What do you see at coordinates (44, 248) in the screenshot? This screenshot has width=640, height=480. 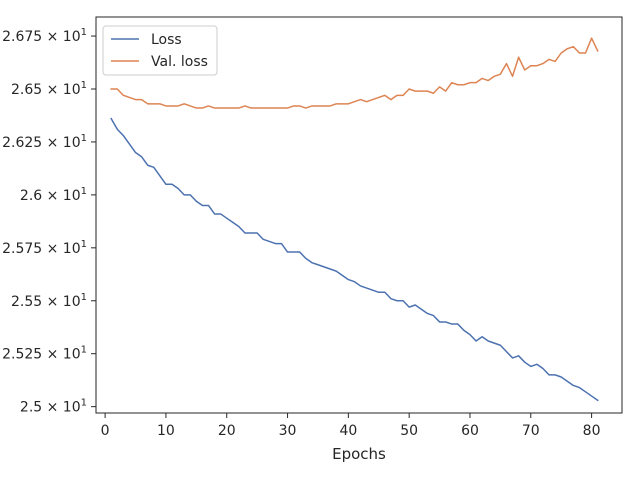 I see `y-tick-label: 2.575 × 10¹` at bounding box center [44, 248].